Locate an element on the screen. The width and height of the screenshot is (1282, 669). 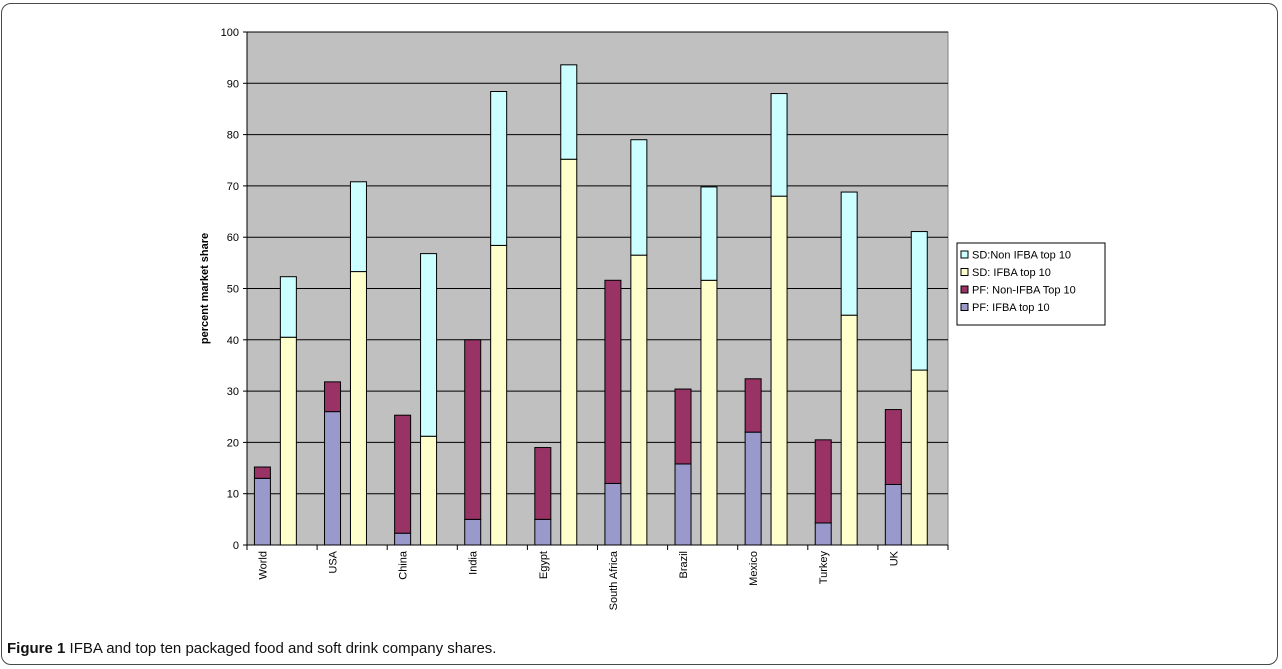
legend-label: PF: Non-IFBA Top 10 is located at coordinates (1024, 291).